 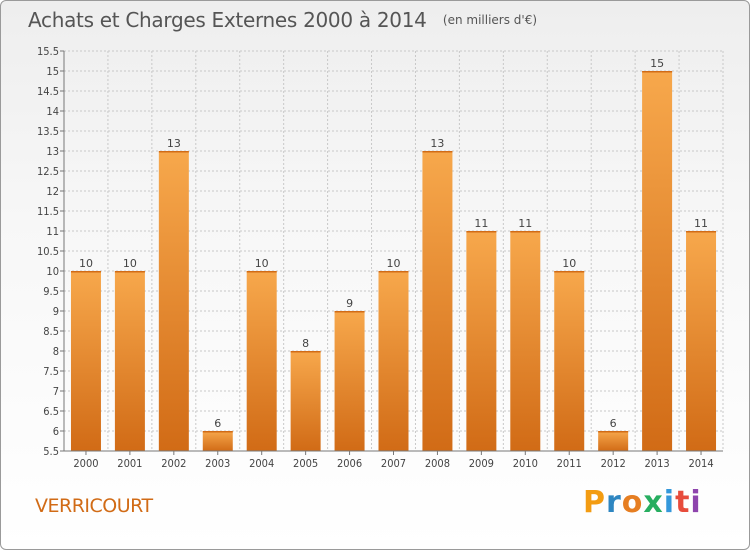 What do you see at coordinates (594, 502) in the screenshot?
I see `logo-letter: P` at bounding box center [594, 502].